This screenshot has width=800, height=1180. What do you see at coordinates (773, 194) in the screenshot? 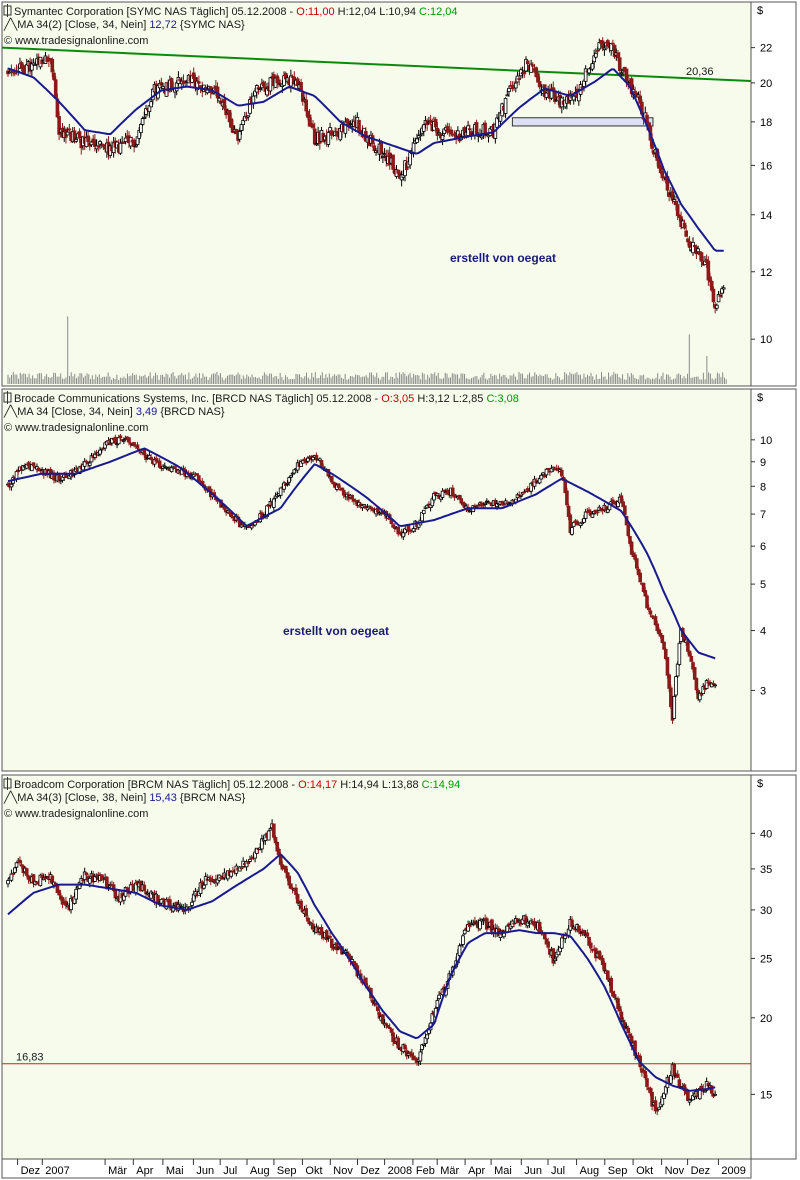
I see `y-axis-area` at bounding box center [773, 194].